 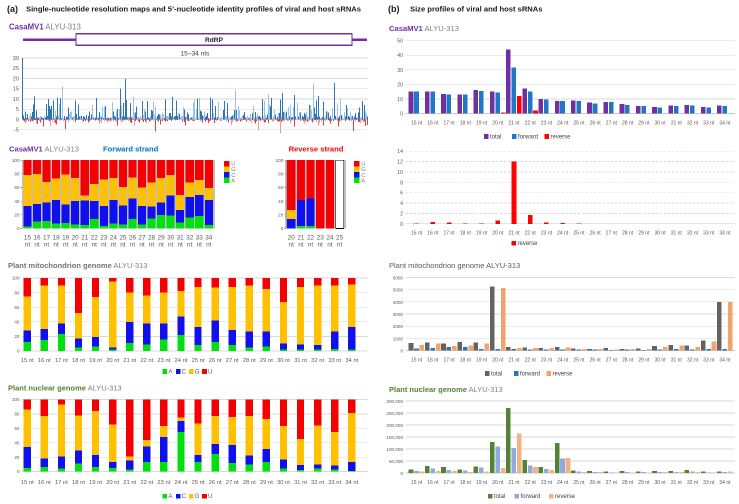 What do you see at coordinates (37, 238) in the screenshot?
I see `svg-text: 16` at bounding box center [37, 238].